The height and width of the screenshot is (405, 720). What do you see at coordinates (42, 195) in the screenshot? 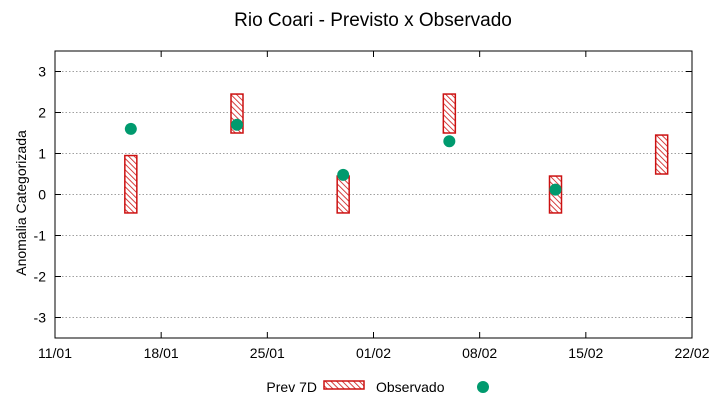
I see `y-tick-label: 0` at bounding box center [42, 195].